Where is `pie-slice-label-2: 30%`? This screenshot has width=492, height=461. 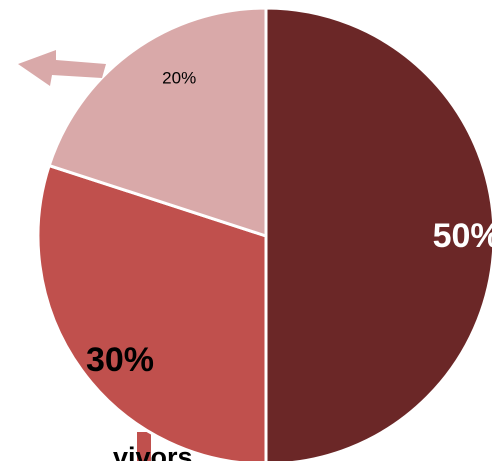
pie-slice-label-2: 30% is located at coordinates (120, 360).